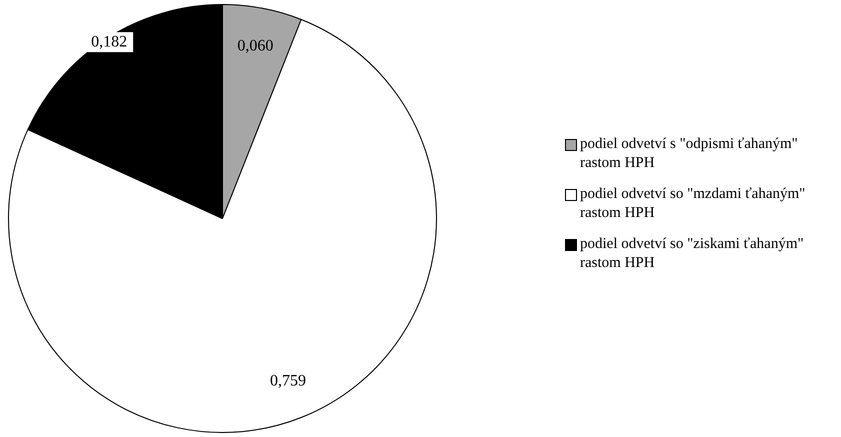 Image resolution: width=841 pixels, height=437 pixels. What do you see at coordinates (693, 204) in the screenshot?
I see `legend-label: podiel odvetví so "mzdami ťahaným" rastom HPH` at bounding box center [693, 204].